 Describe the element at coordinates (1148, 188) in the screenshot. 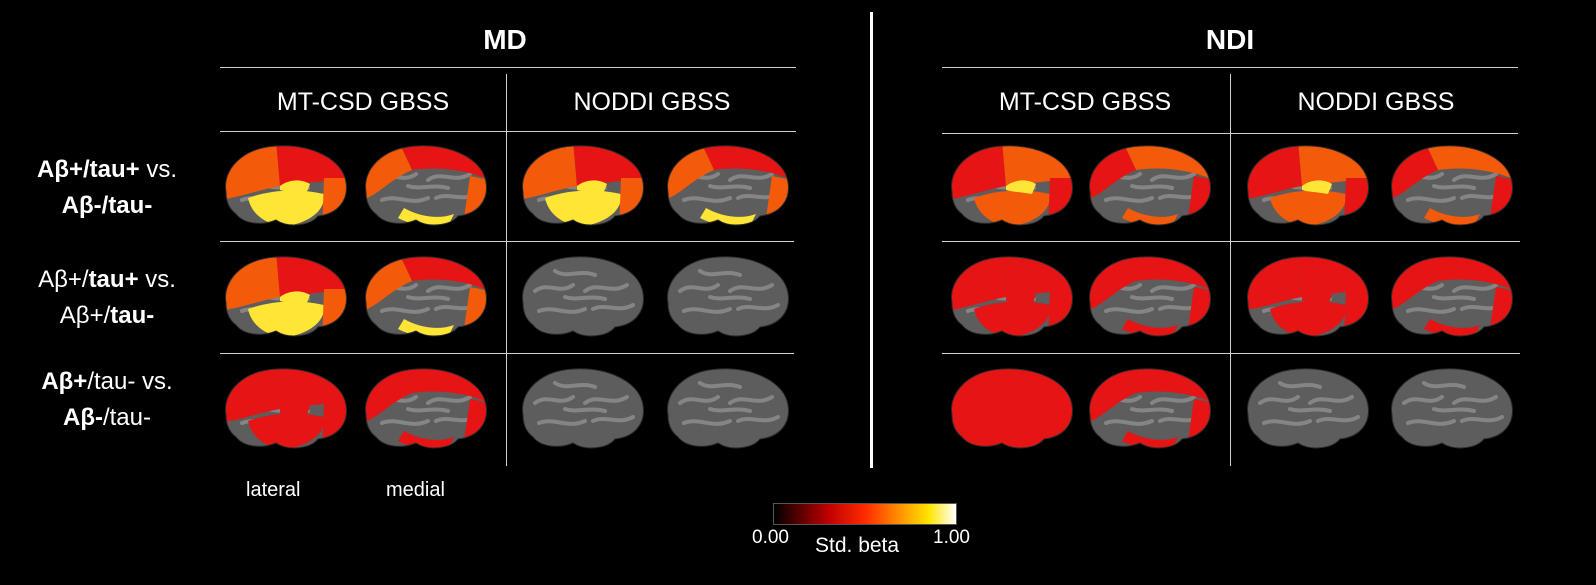

I see `brain-medial-r1-c6` at that location.